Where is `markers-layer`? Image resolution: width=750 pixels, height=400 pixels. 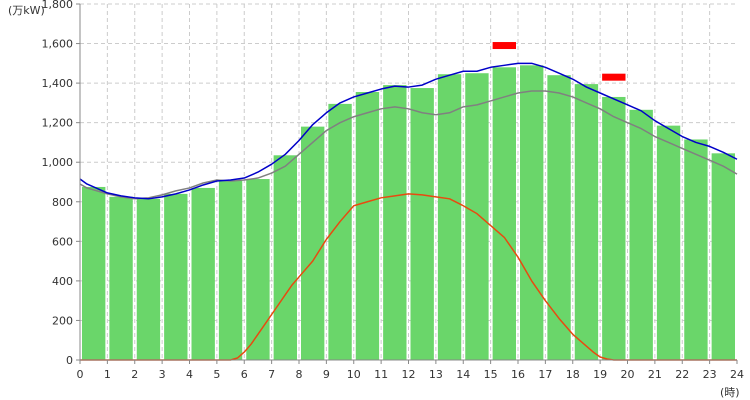 markers-layer is located at coordinates (559, 61).